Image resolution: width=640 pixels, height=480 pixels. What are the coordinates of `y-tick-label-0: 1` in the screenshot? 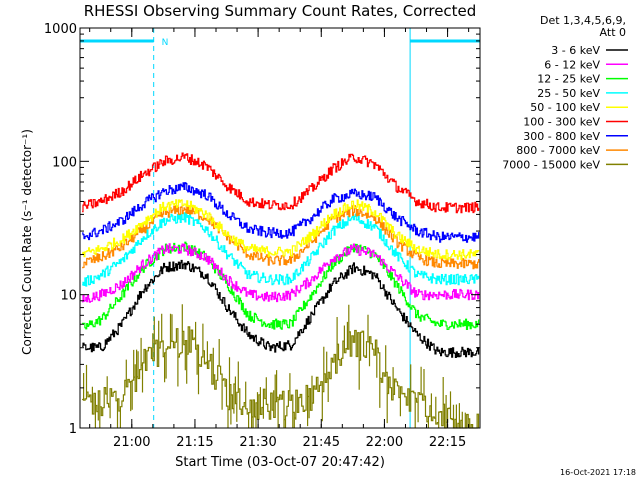 It's located at (73, 429).